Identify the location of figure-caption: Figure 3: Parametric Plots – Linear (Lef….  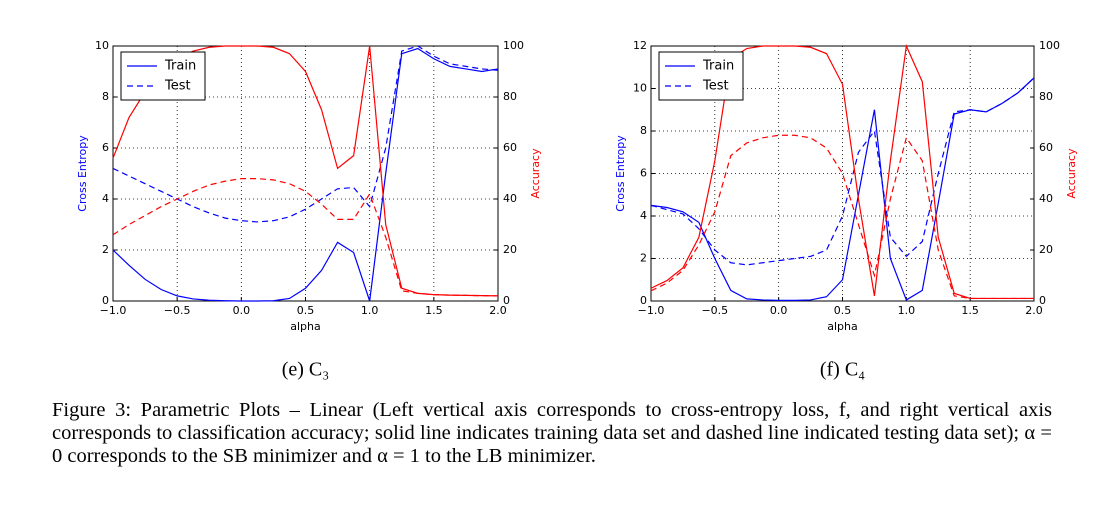
(552, 433).